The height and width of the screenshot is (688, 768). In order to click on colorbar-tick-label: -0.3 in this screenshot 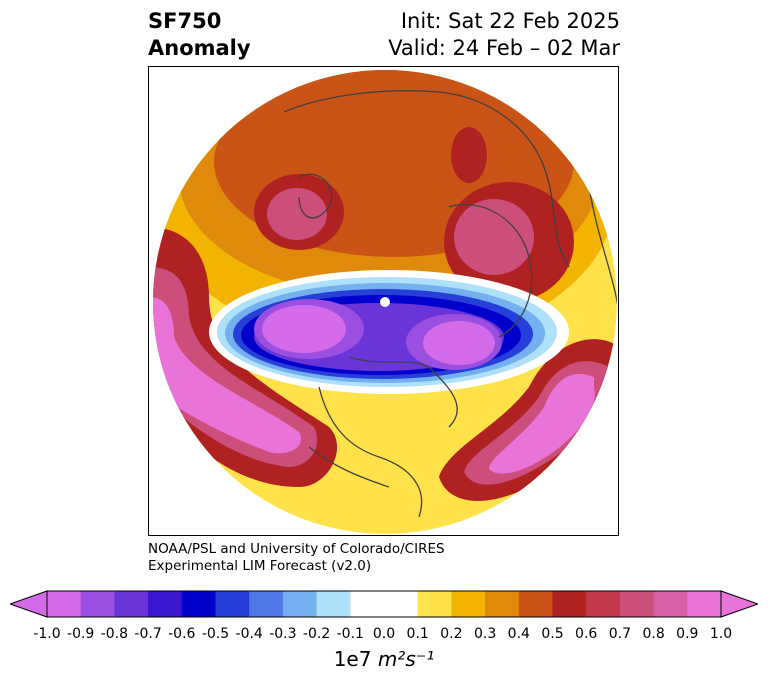, I will do `click(283, 634)`.